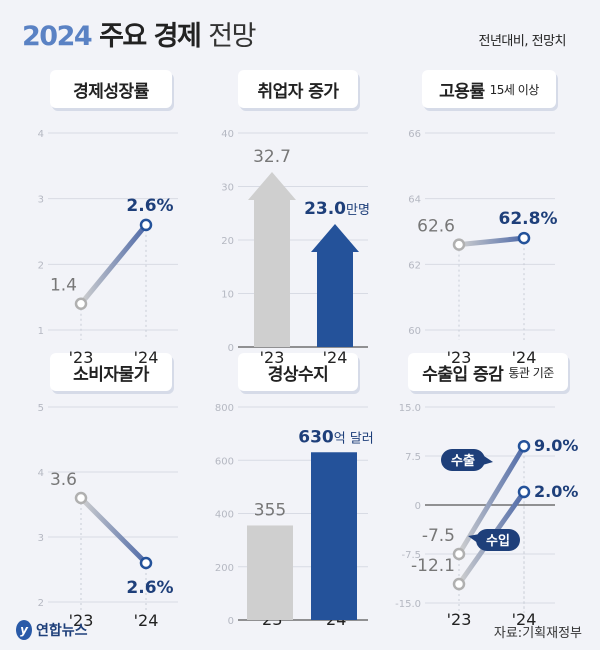 Image resolution: width=600 pixels, height=650 pixels. I want to click on subtitle: 전년대비, 전망치, so click(522, 41).